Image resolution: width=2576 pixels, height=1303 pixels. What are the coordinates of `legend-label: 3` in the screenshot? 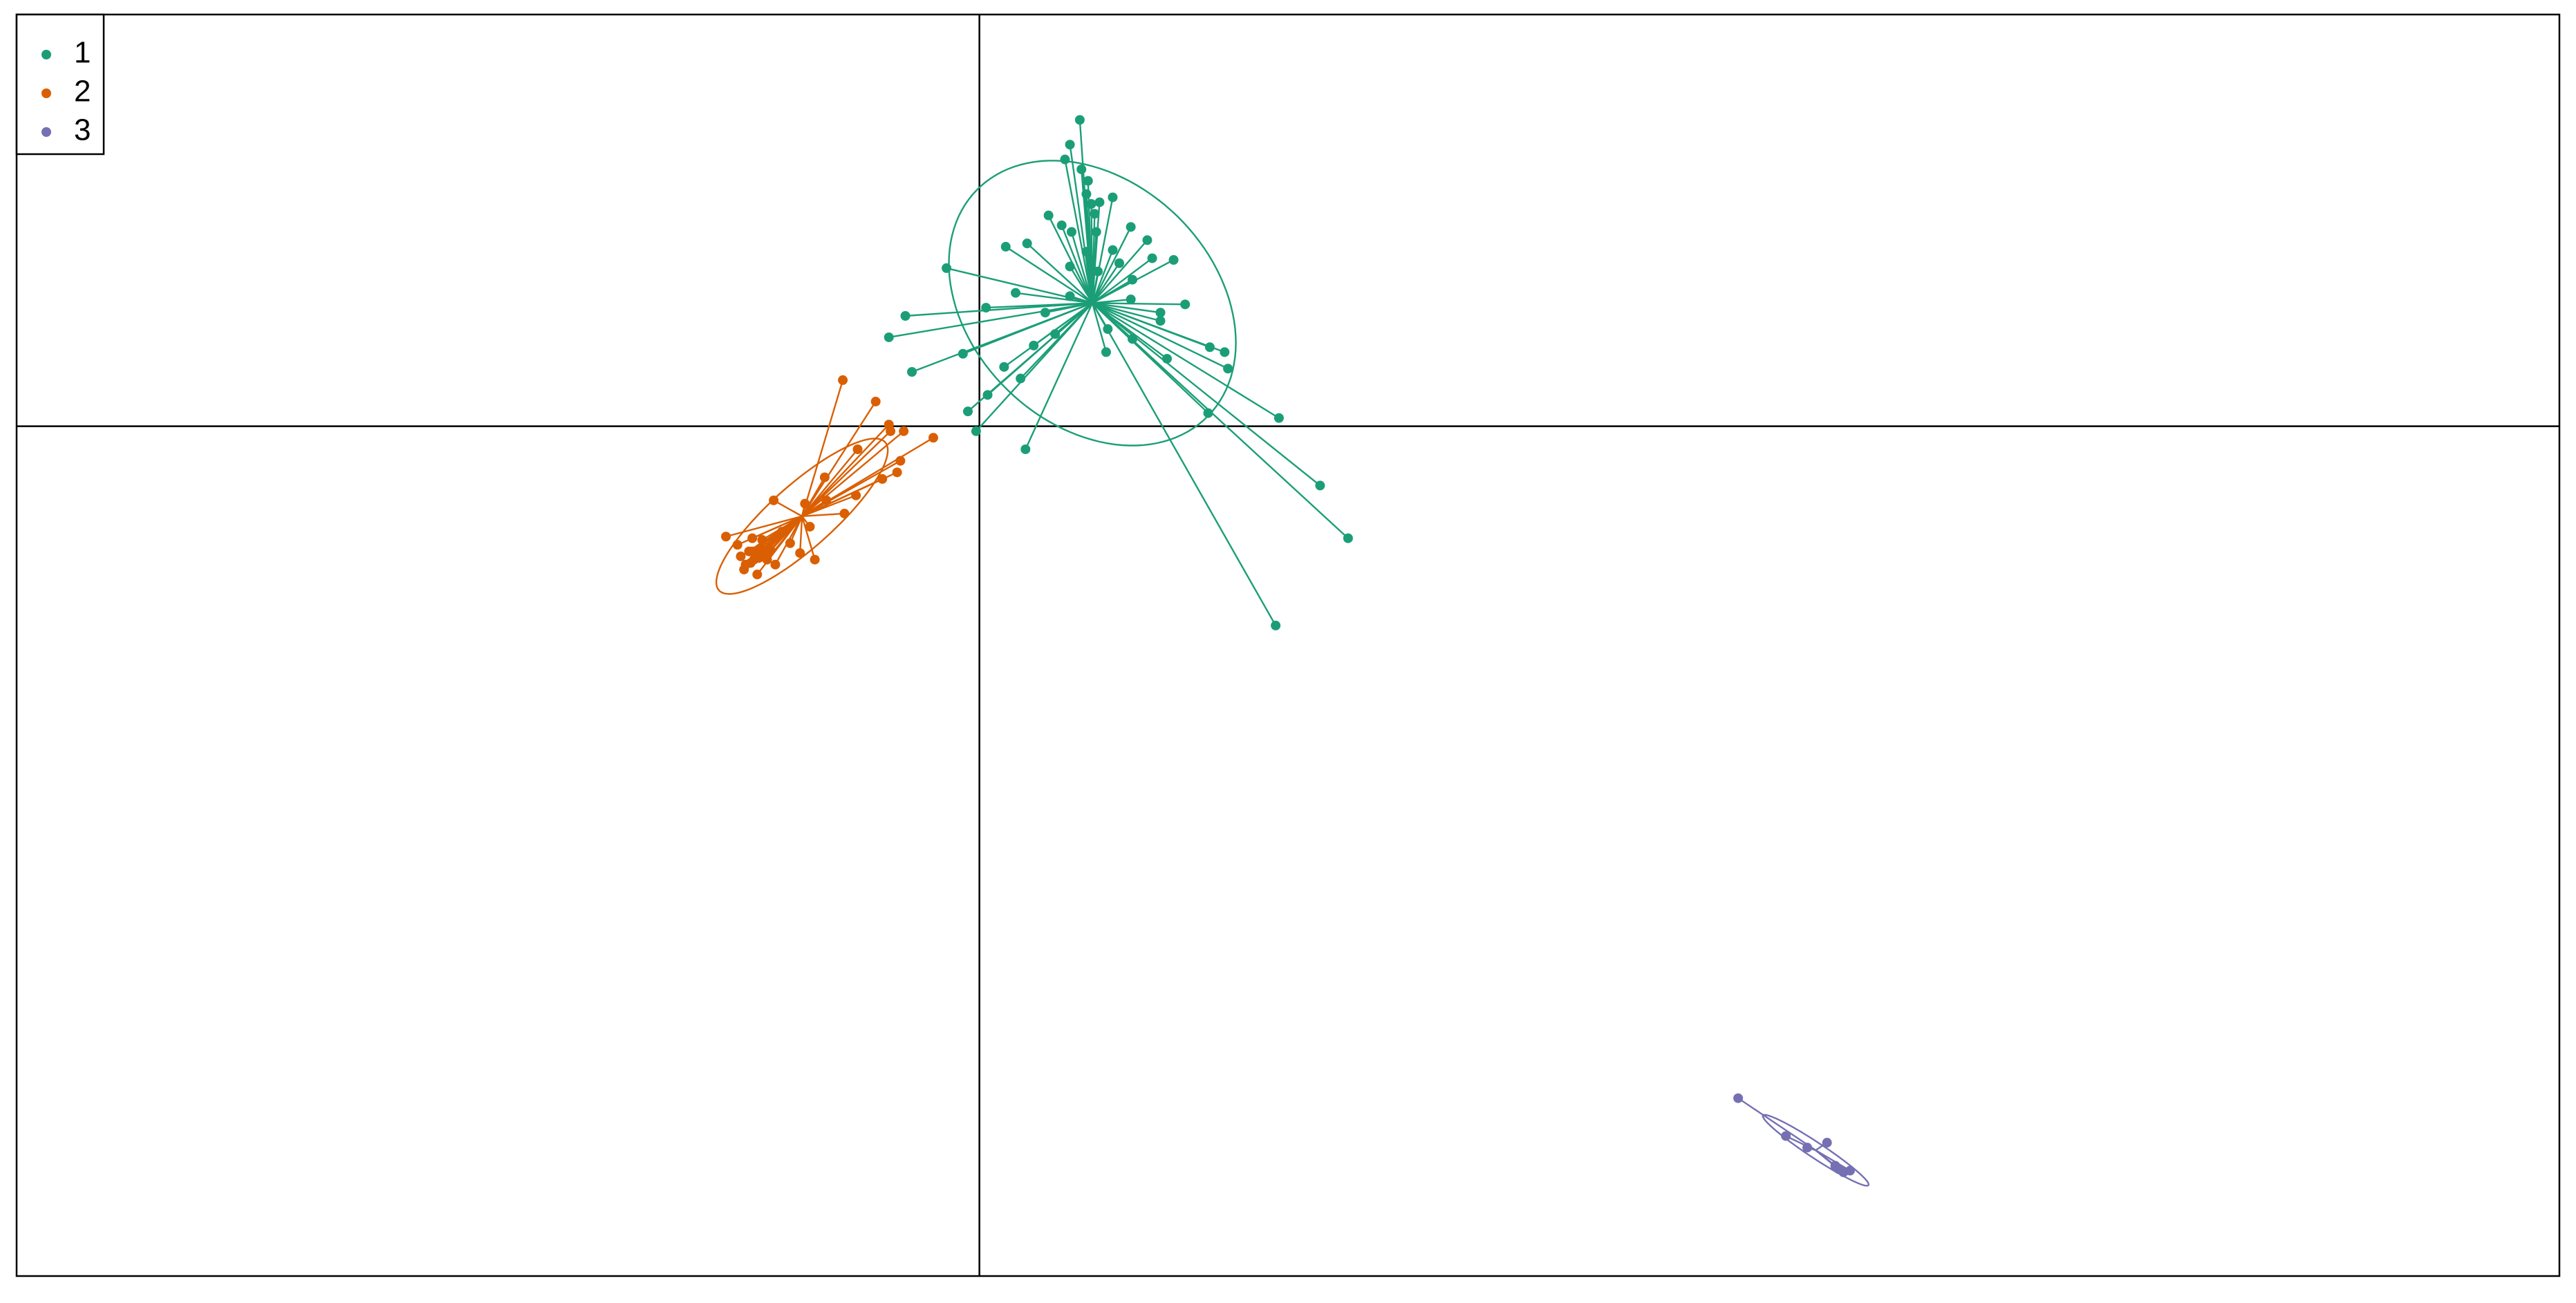 It's located at (82, 130).